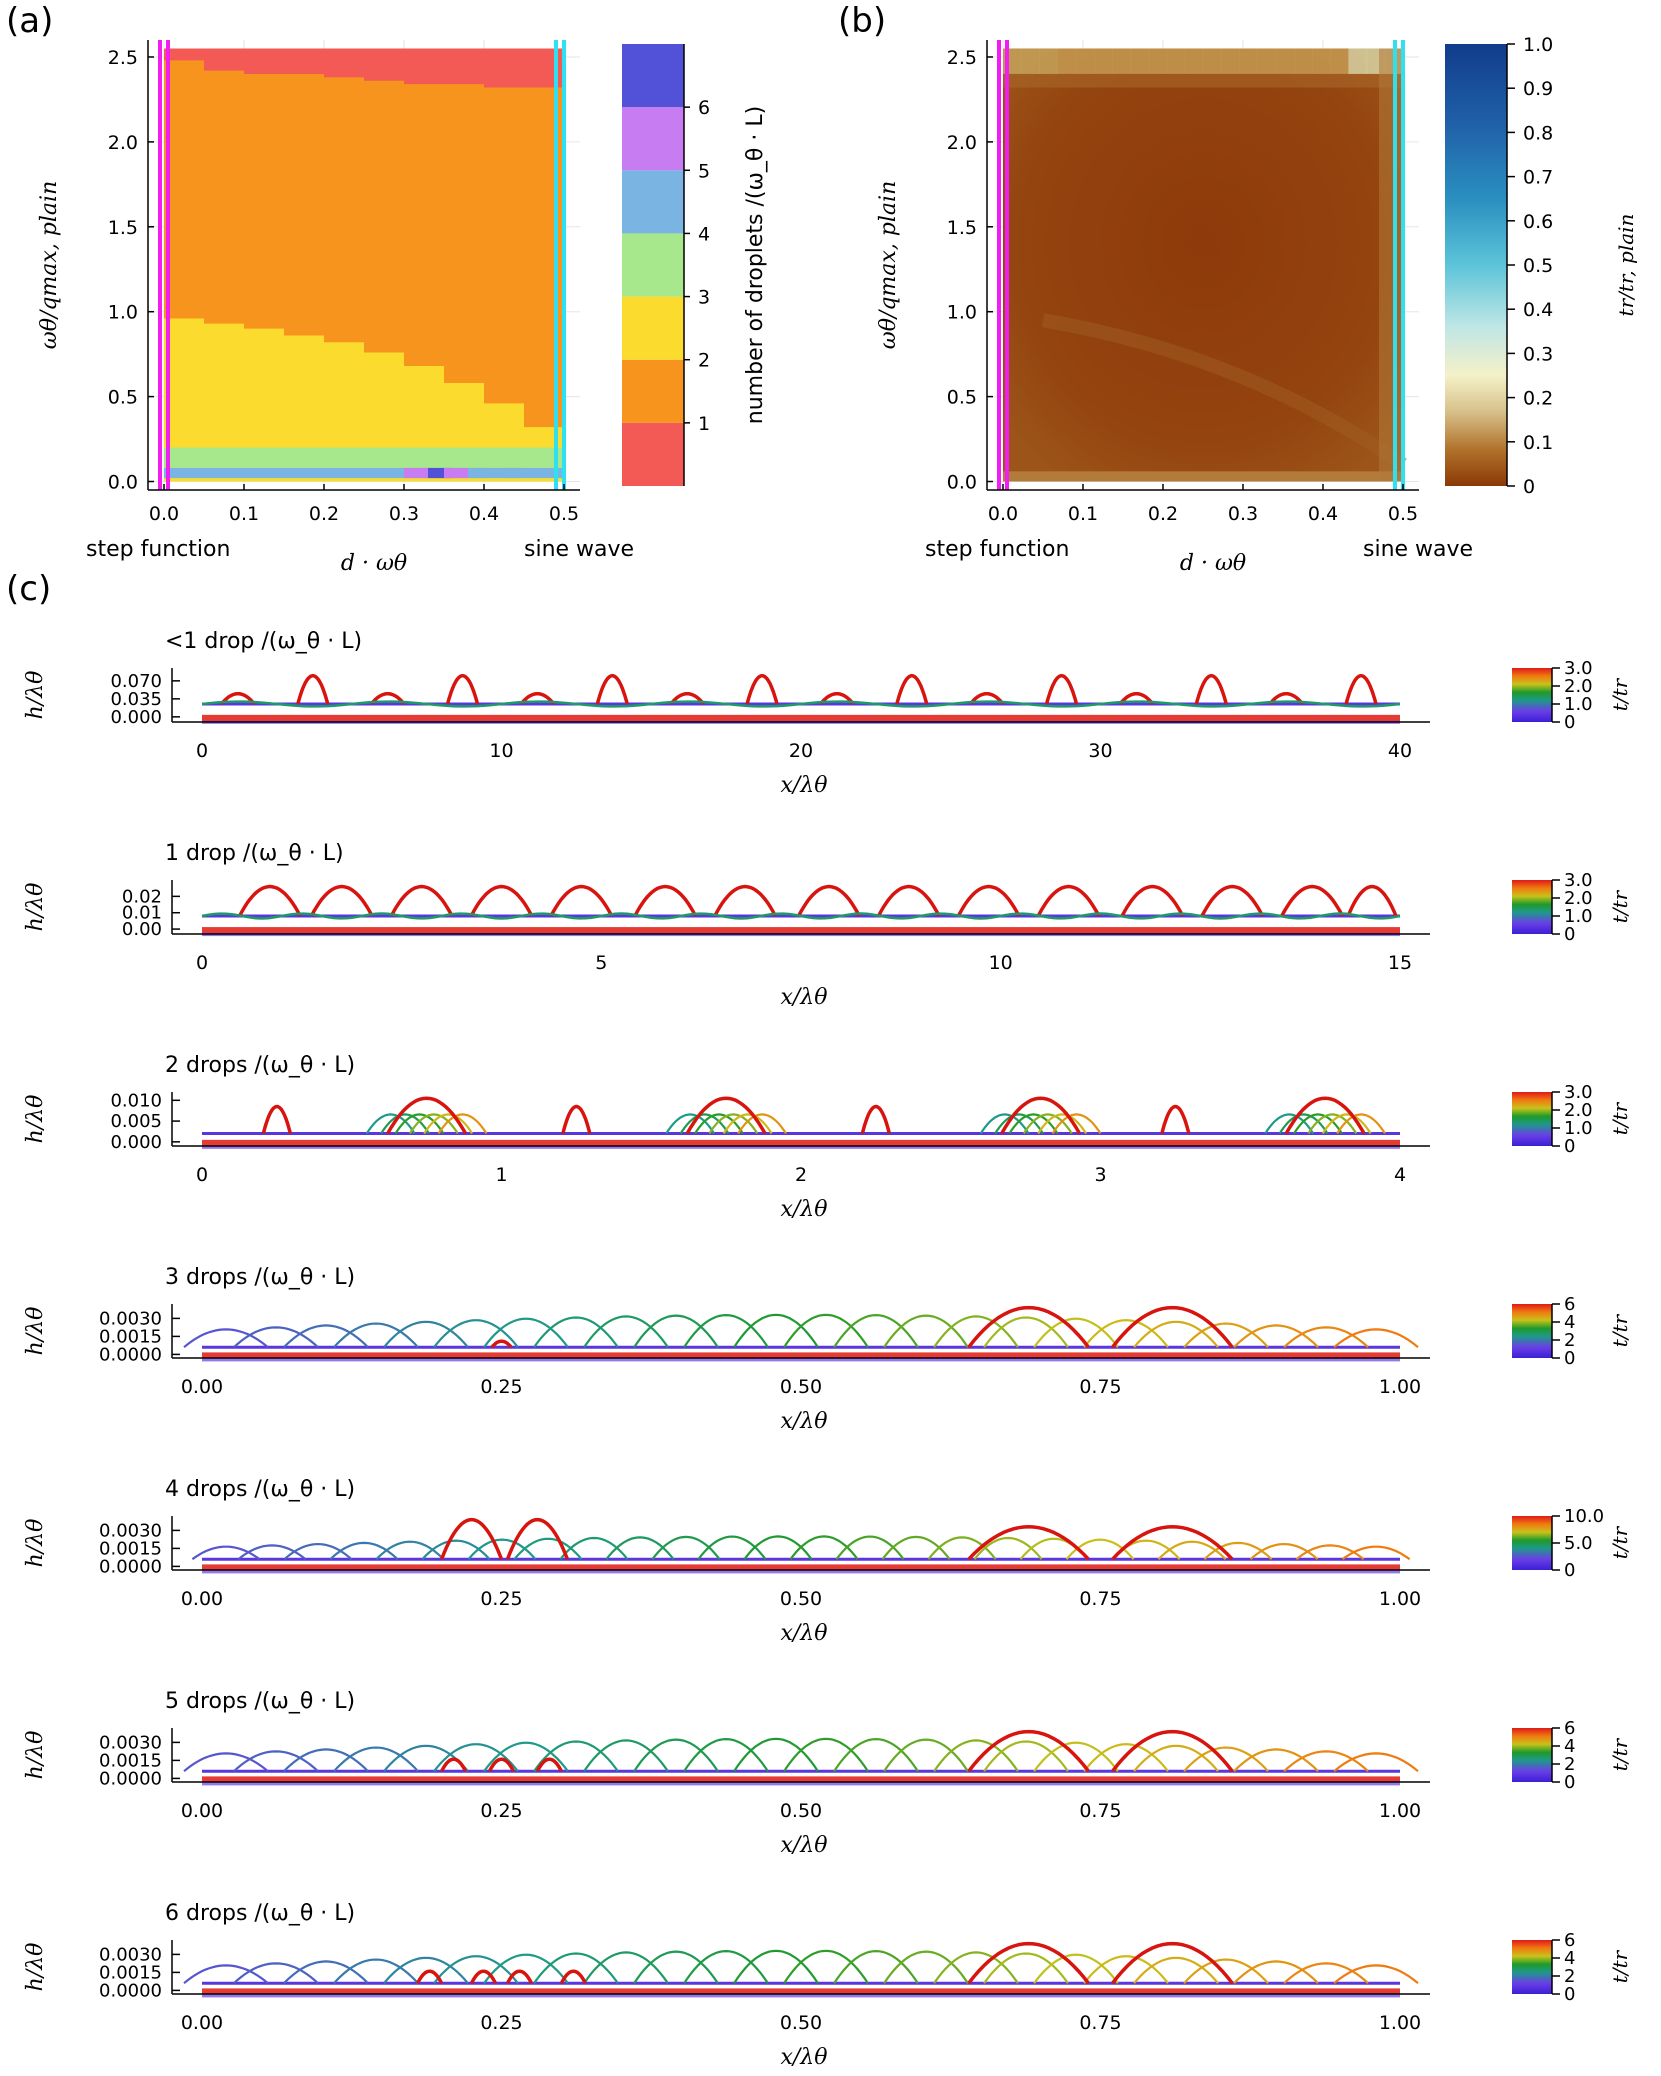  Describe the element at coordinates (260, 1277) in the screenshot. I see `subplot-title: 3 drops /(ω_θ · L)` at that location.